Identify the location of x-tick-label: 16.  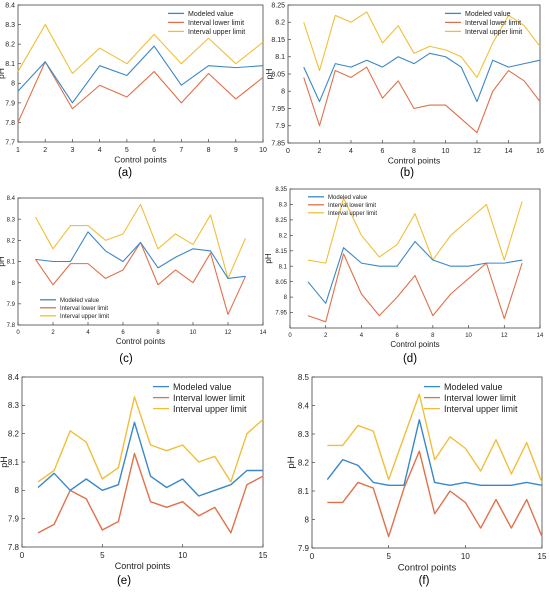
(540, 151).